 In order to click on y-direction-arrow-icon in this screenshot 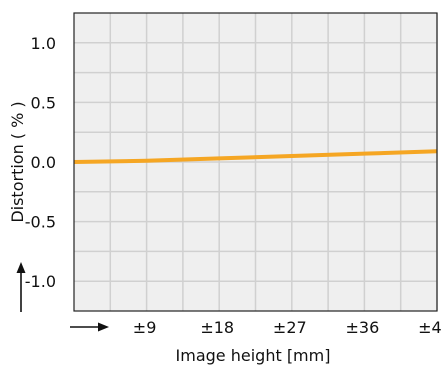, I will do `click(21, 287)`.